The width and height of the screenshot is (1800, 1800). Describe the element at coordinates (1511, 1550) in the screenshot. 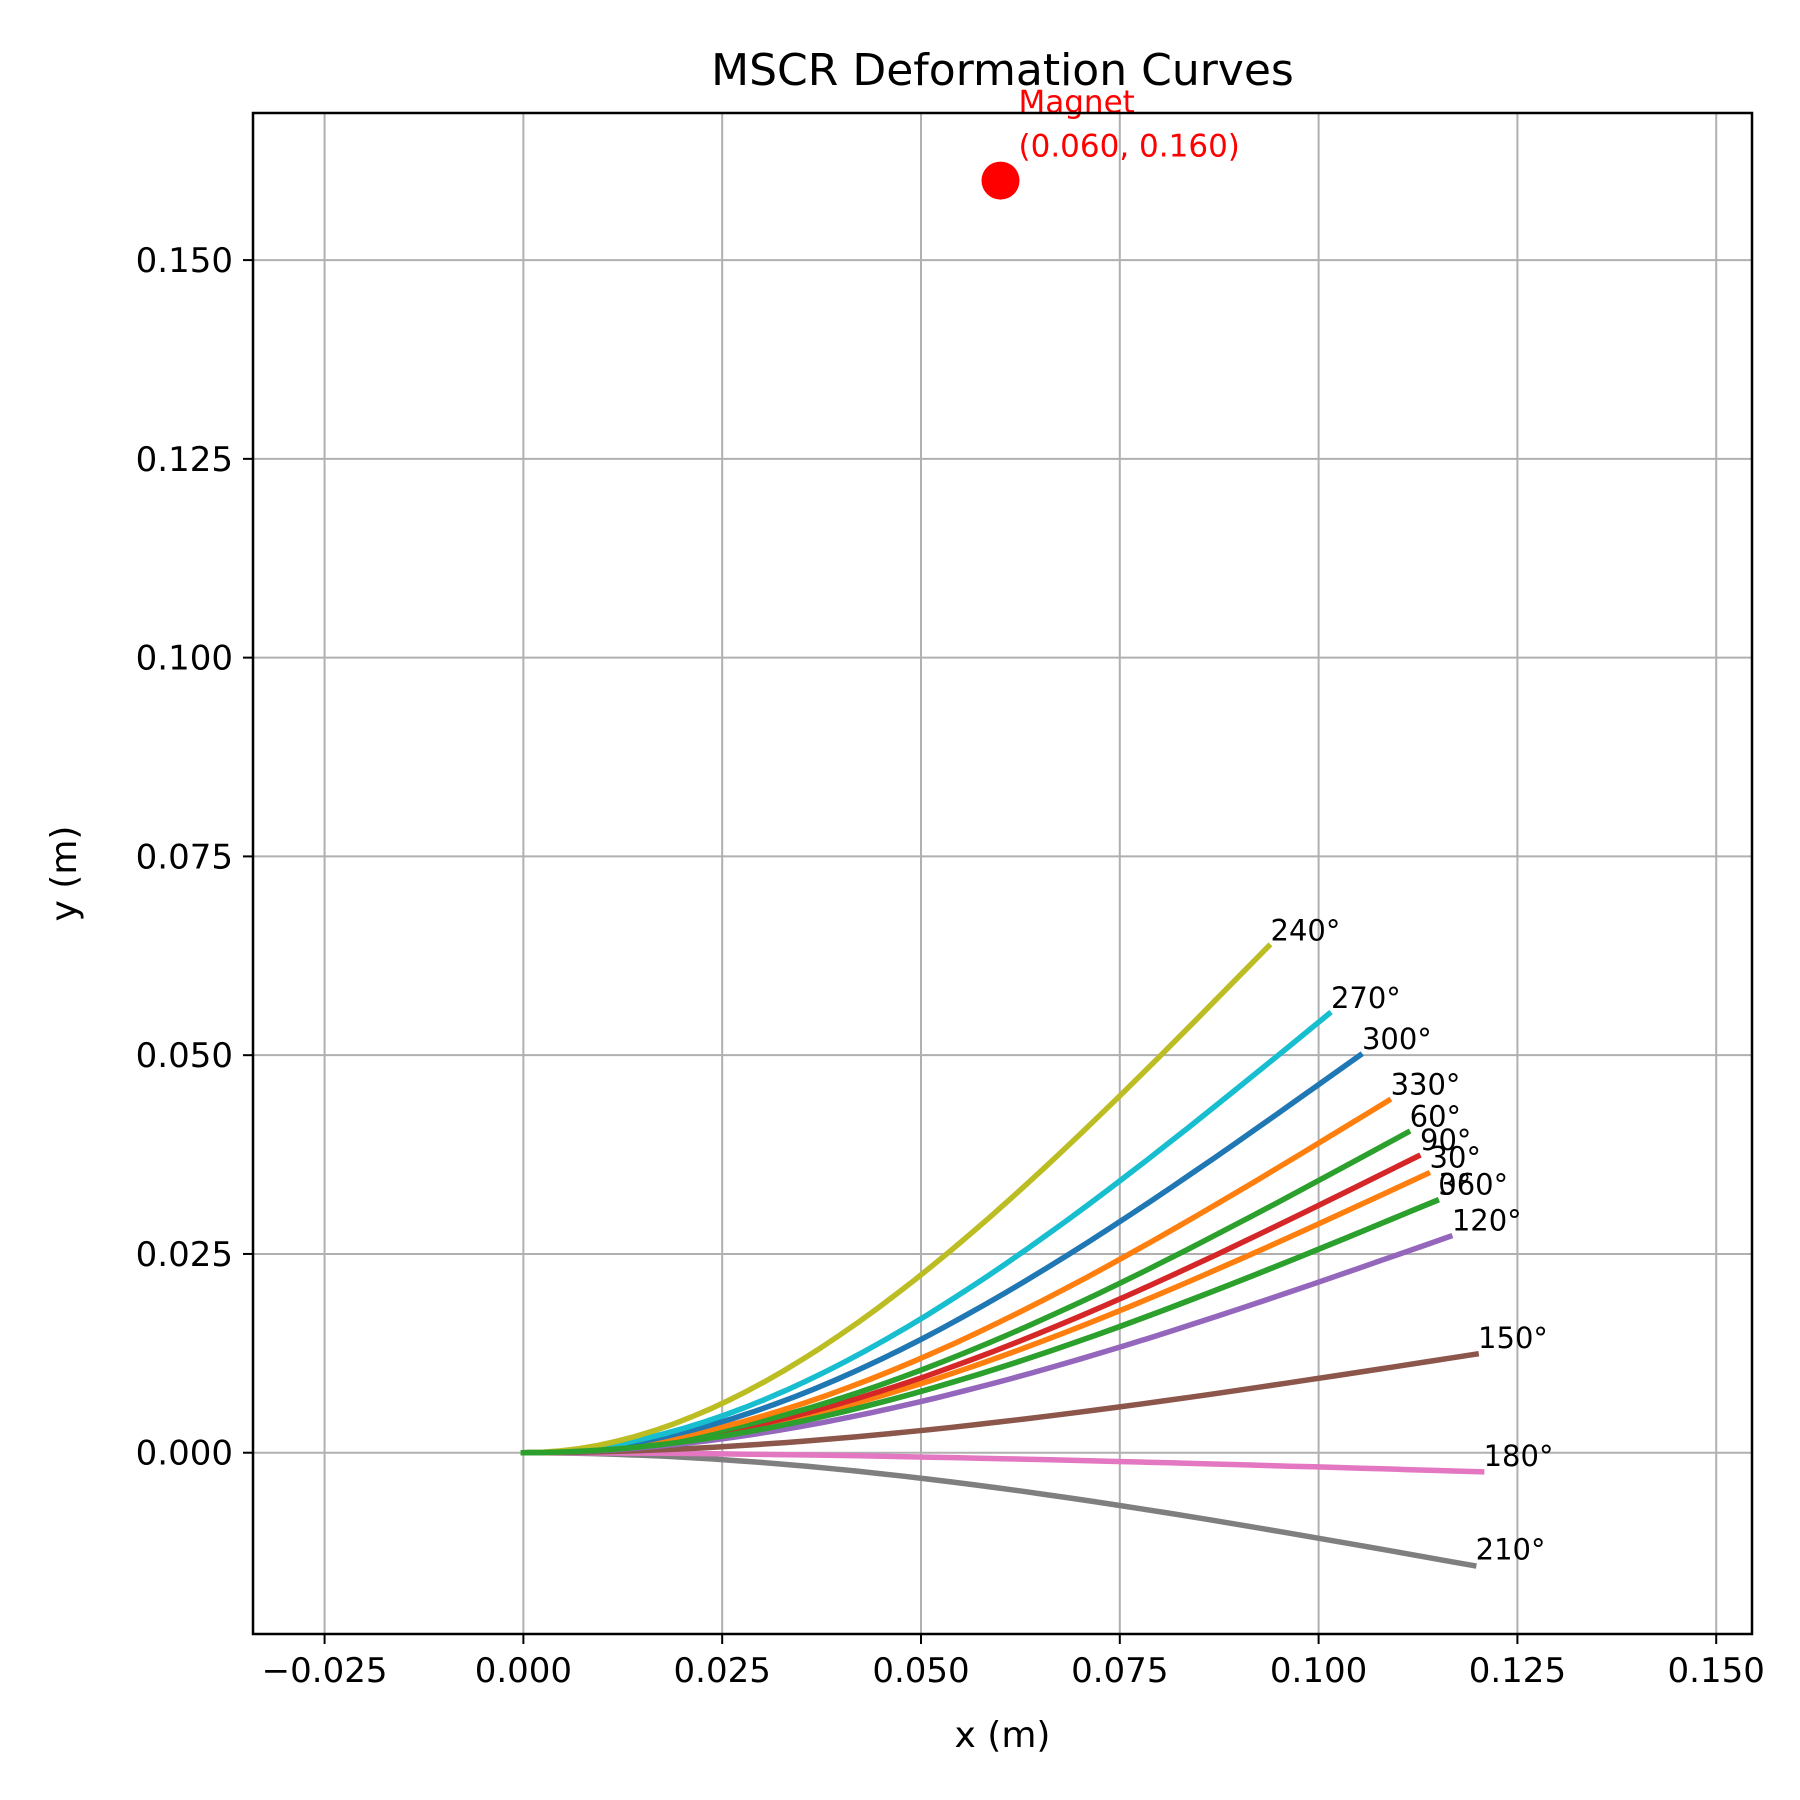

I see `series-label: 210°` at that location.